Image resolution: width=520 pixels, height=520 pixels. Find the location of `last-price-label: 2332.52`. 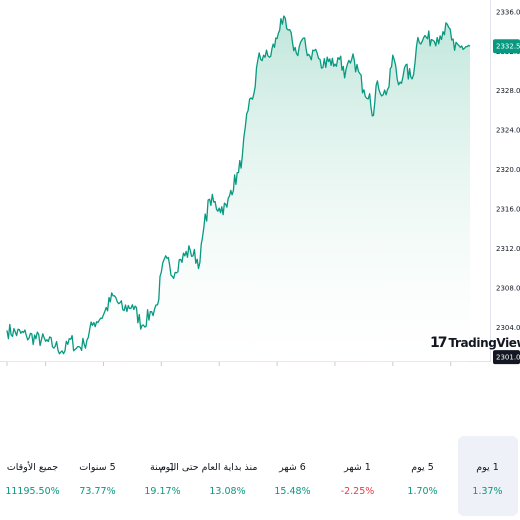

last-price-label: 2332.52 is located at coordinates (508, 47).